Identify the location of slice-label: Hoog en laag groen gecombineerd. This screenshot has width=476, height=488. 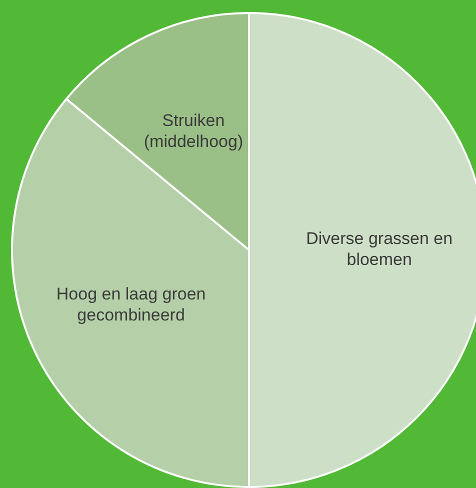
(131, 304).